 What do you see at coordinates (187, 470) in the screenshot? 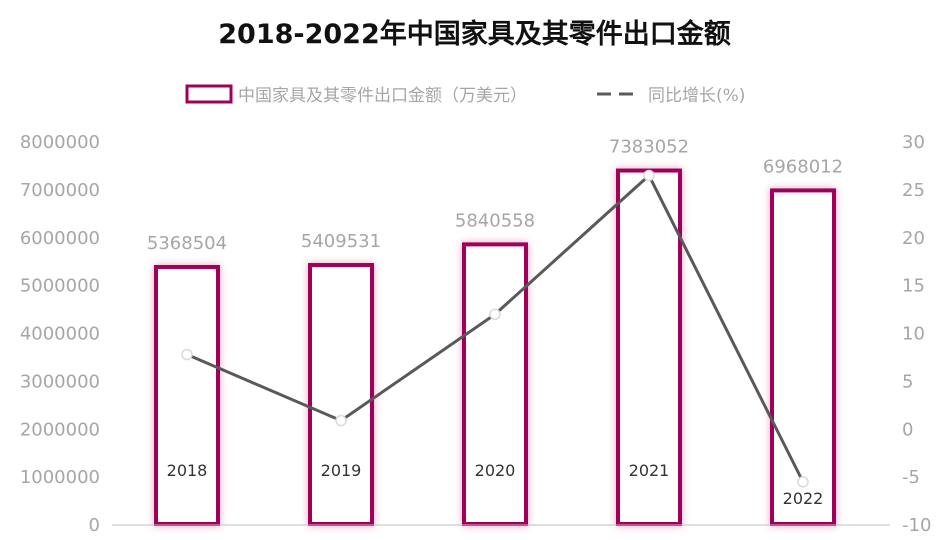
I see `x-tick-label: 2018` at bounding box center [187, 470].